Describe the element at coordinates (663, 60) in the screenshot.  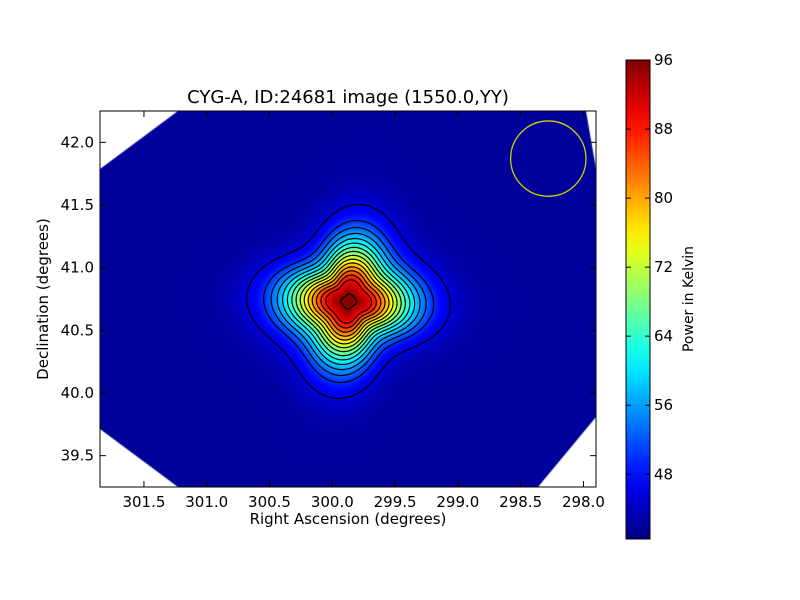
I see `colorbar-tick-label: 96` at that location.